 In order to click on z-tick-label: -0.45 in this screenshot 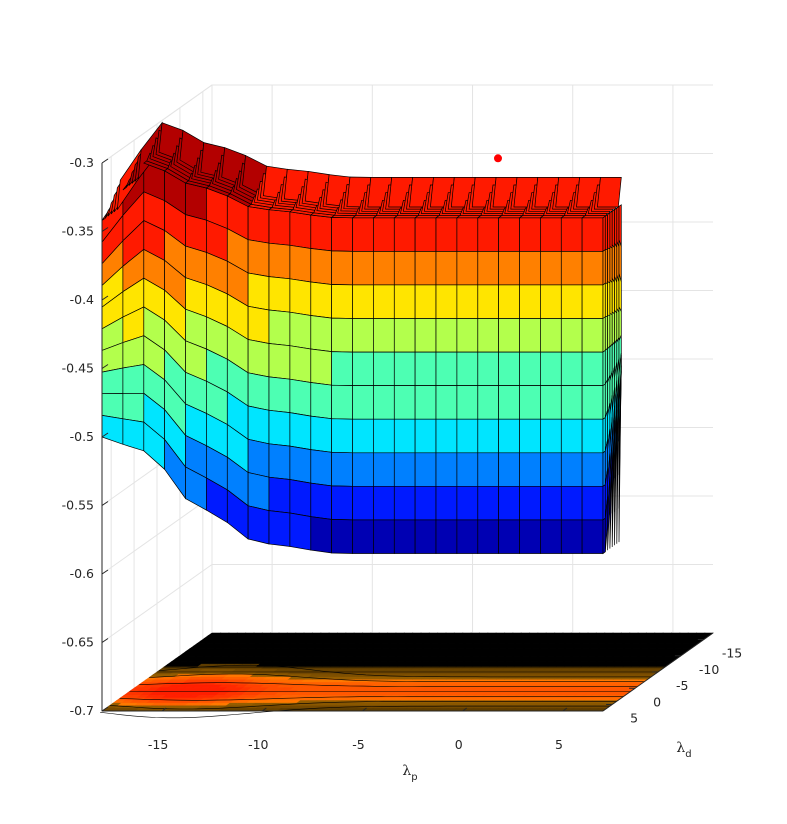, I will do `click(78, 368)`.